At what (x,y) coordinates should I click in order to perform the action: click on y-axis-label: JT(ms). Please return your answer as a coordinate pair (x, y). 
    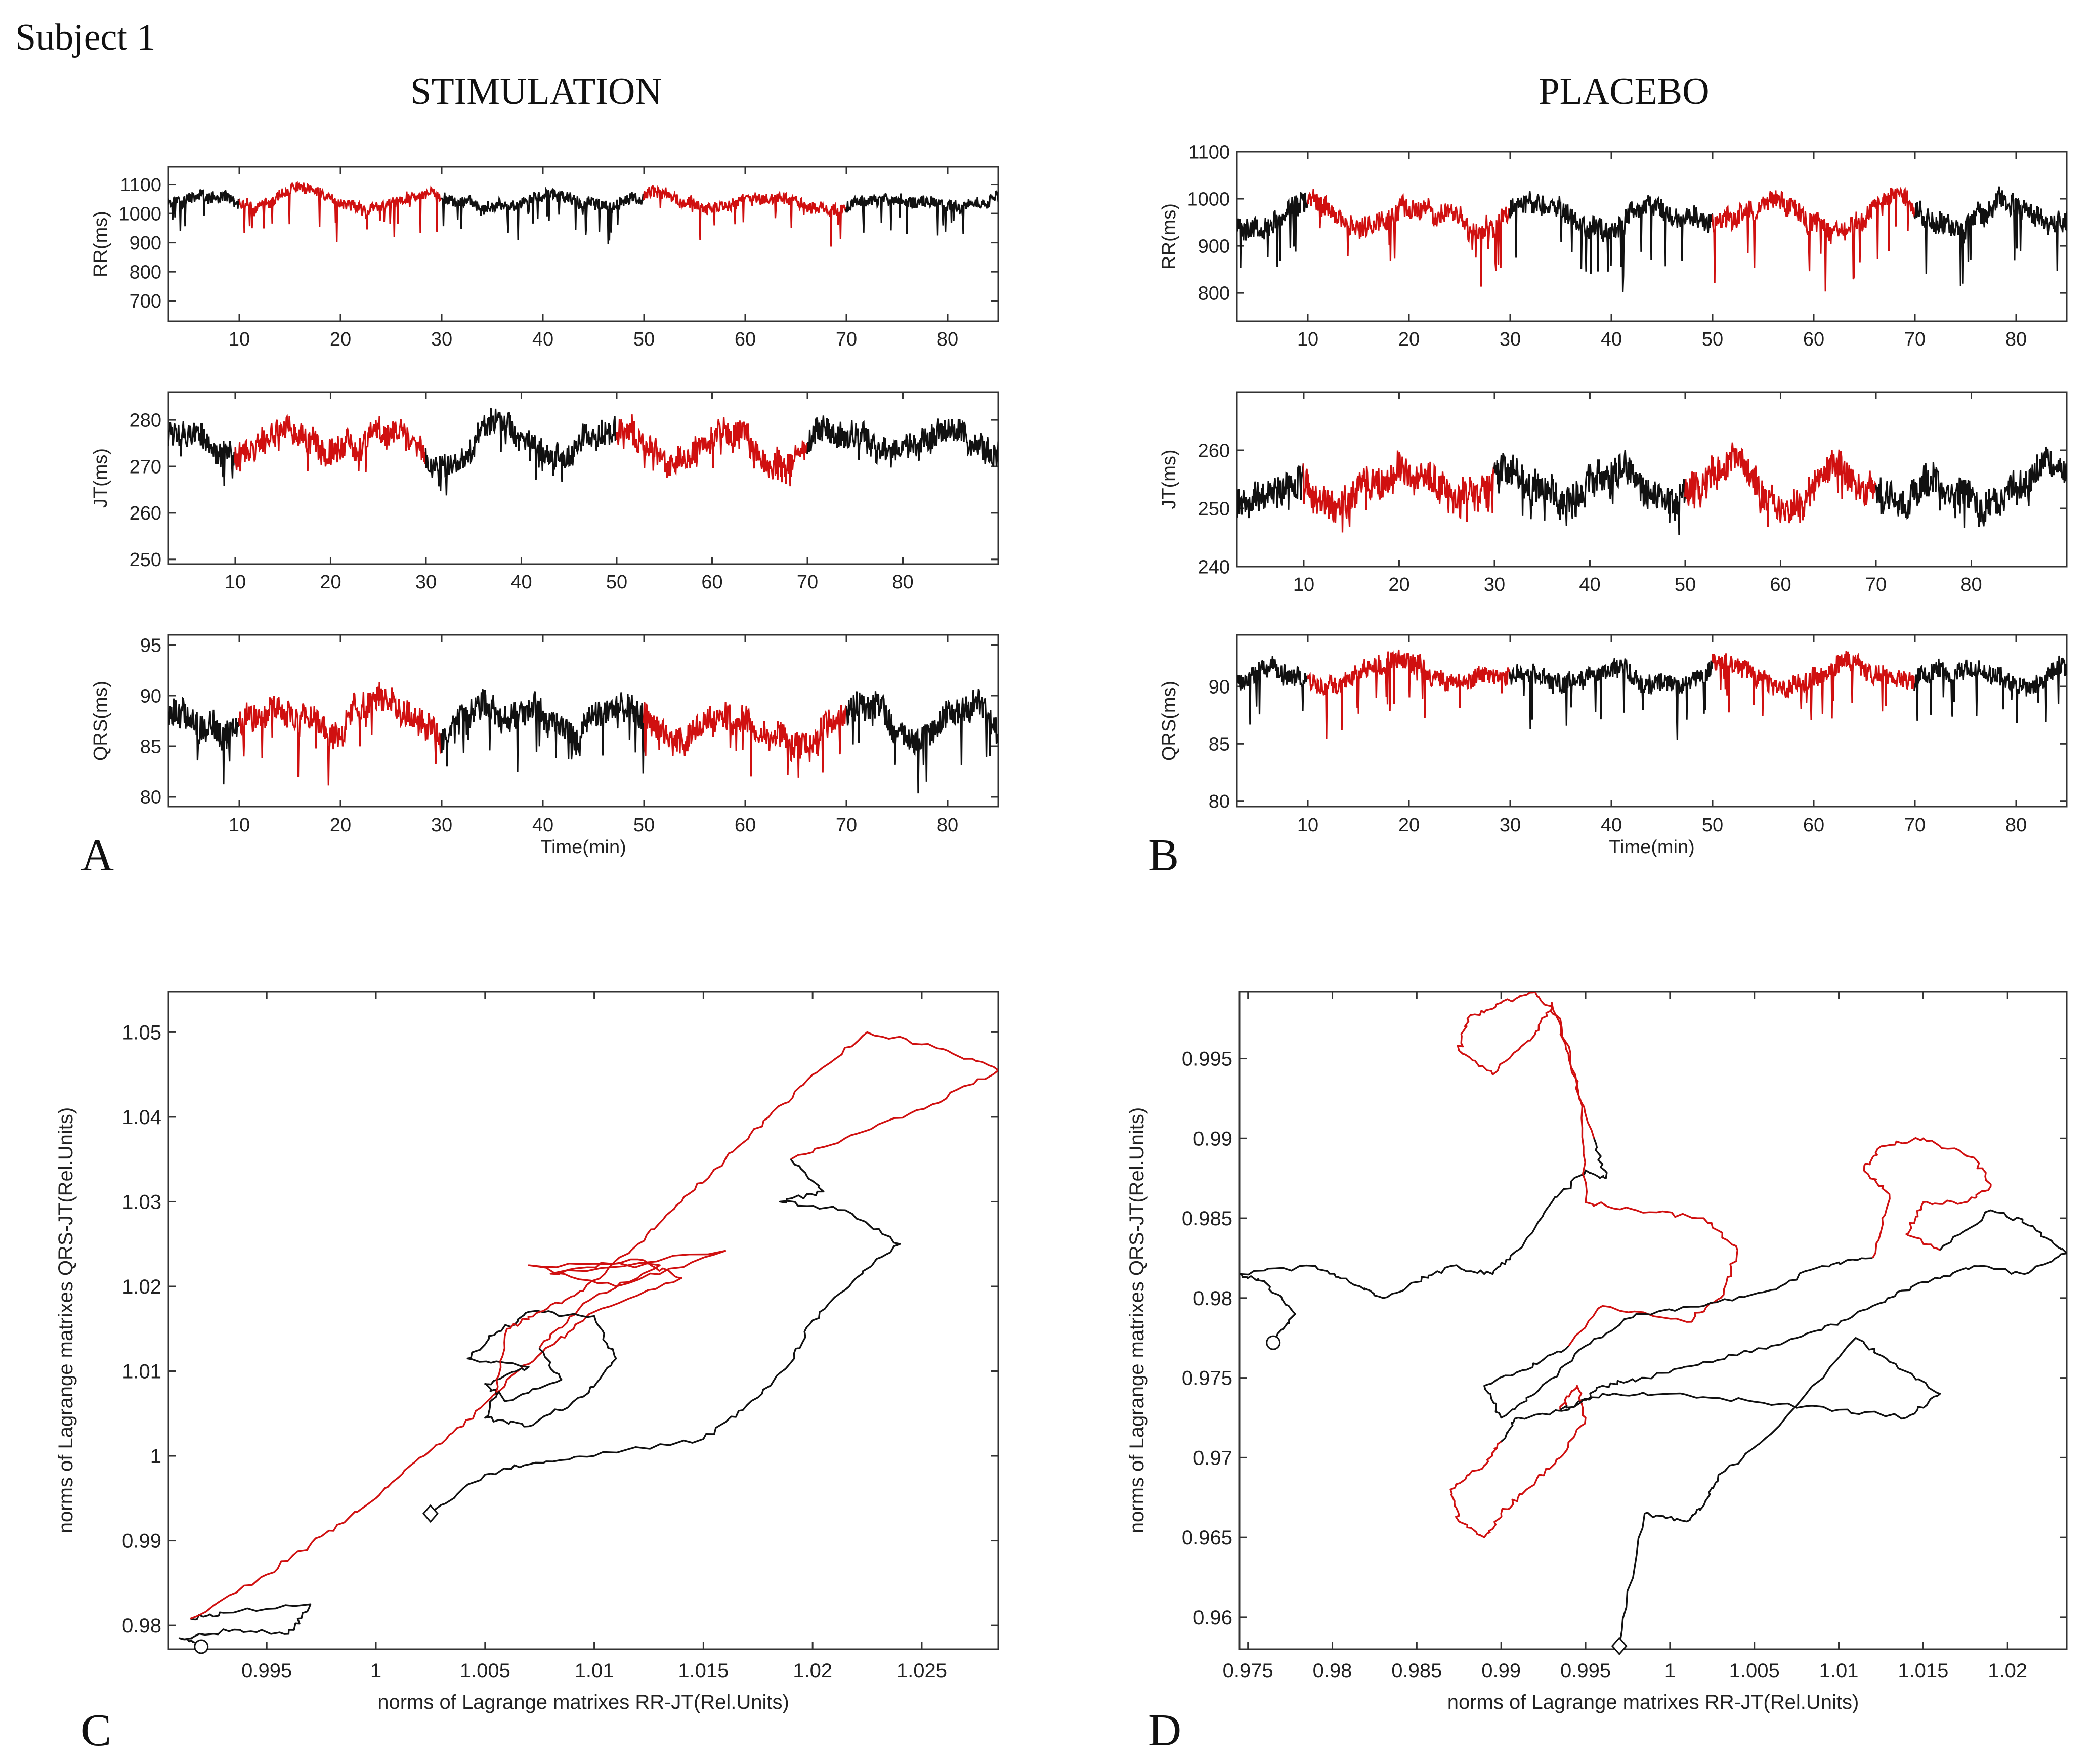
    Looking at the image, I should click on (1170, 479).